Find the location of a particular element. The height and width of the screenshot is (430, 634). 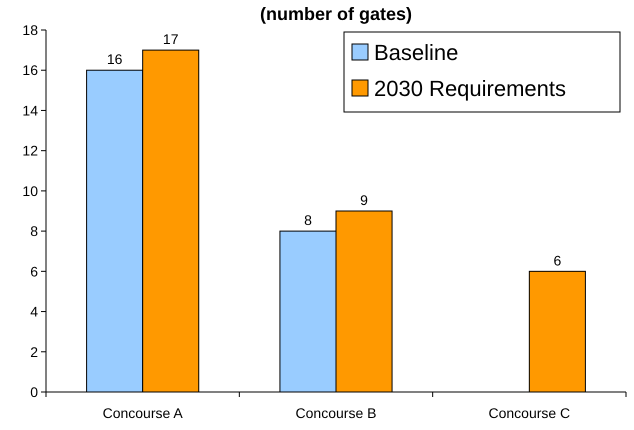

data-label: 8 is located at coordinates (308, 220).